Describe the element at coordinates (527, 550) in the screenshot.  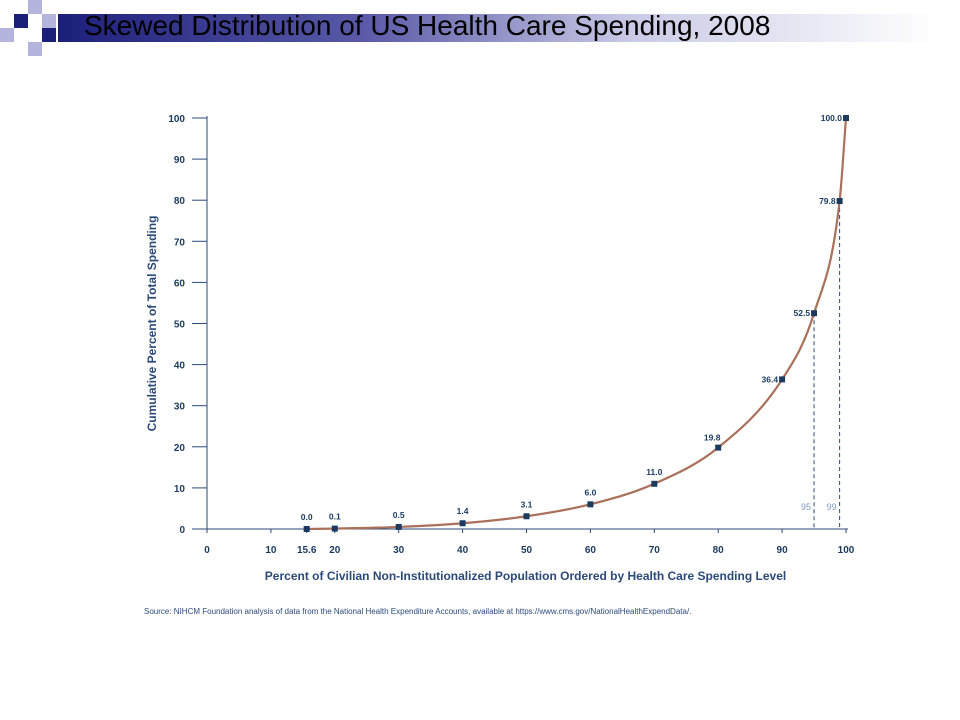
I see `x-tick-label: 50` at that location.